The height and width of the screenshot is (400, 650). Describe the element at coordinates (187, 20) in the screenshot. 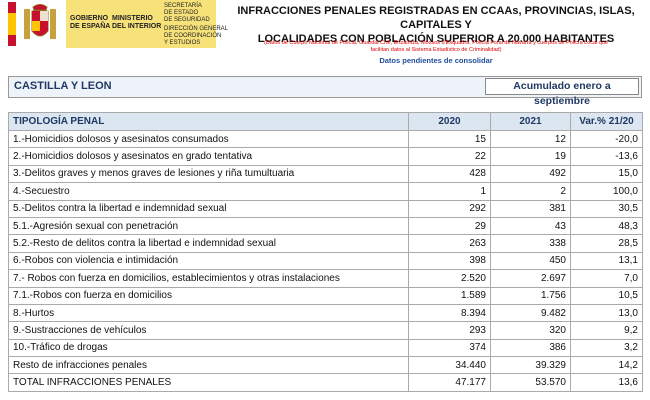

I see `text-line: DE SEGURIDAD` at that location.